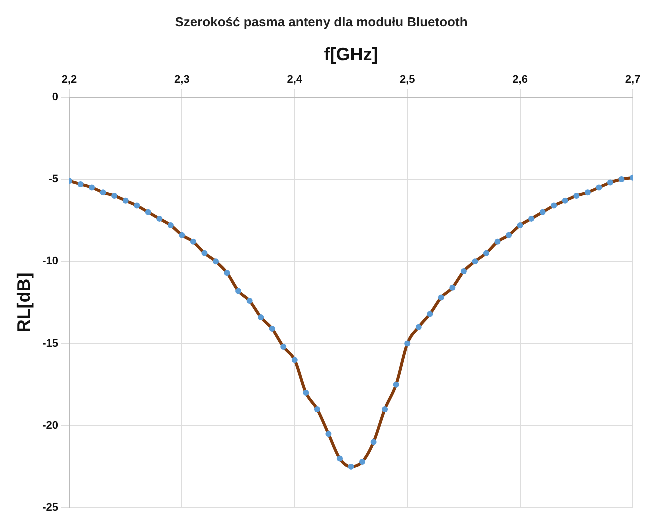 The height and width of the screenshot is (518, 653). What do you see at coordinates (182, 80) in the screenshot?
I see `x-tick-label: 2,3` at bounding box center [182, 80].